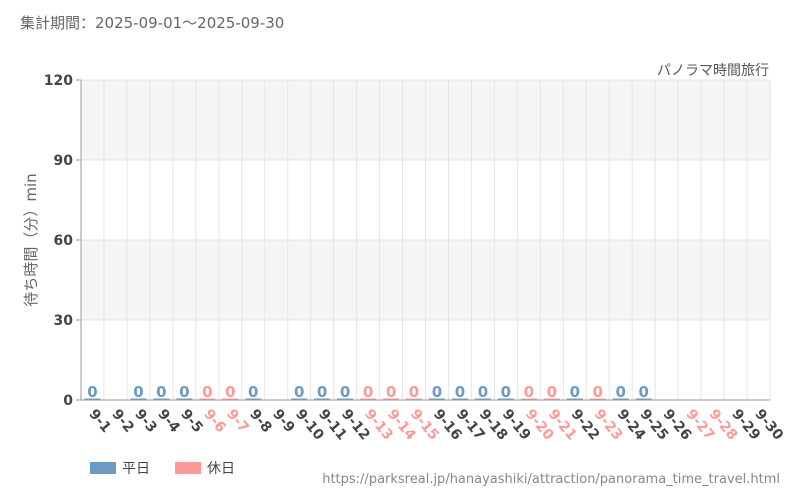 The width and height of the screenshot is (800, 500). What do you see at coordinates (64, 321) in the screenshot?
I see `y-tick-label: 30` at bounding box center [64, 321].